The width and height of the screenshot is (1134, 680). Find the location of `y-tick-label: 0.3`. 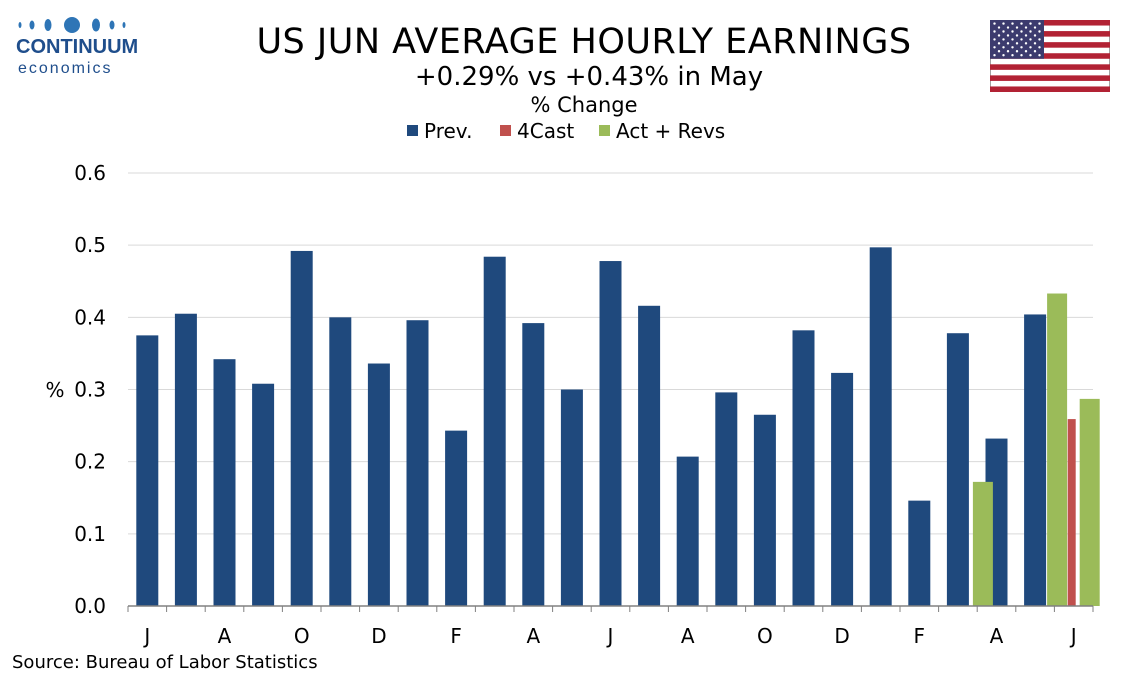

y-tick-label: 0.3 is located at coordinates (90, 390).